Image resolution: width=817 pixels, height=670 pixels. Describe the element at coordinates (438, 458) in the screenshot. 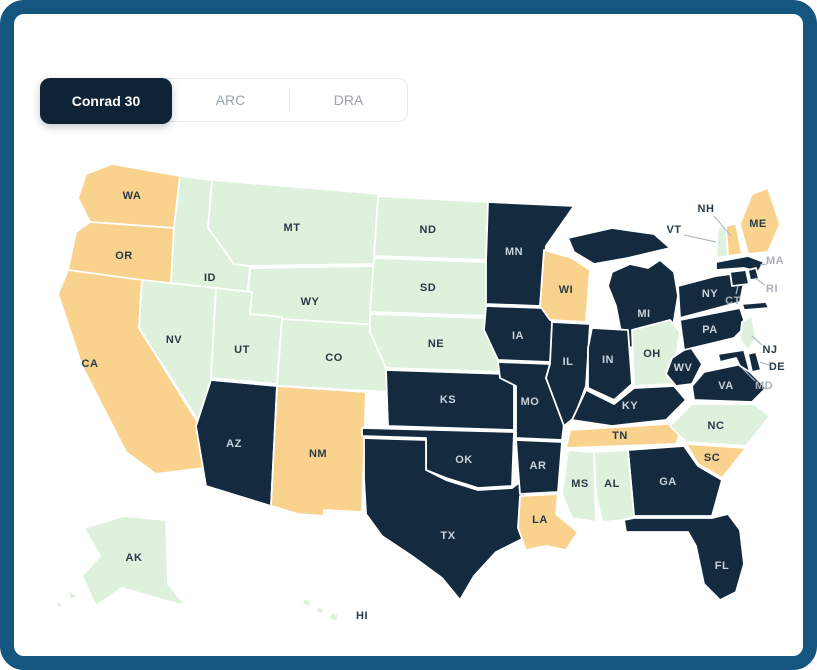

I see `state-OK` at that location.